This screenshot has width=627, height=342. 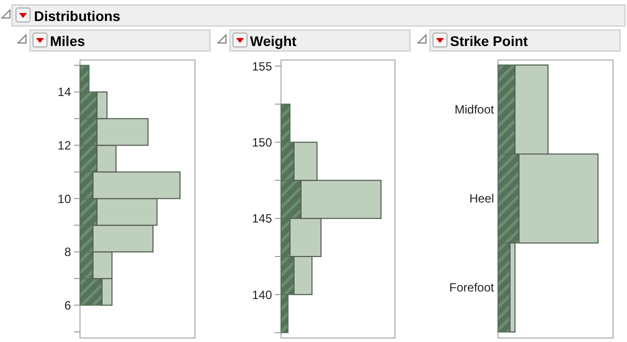 I want to click on chart-title: Weight, so click(x=273, y=41).